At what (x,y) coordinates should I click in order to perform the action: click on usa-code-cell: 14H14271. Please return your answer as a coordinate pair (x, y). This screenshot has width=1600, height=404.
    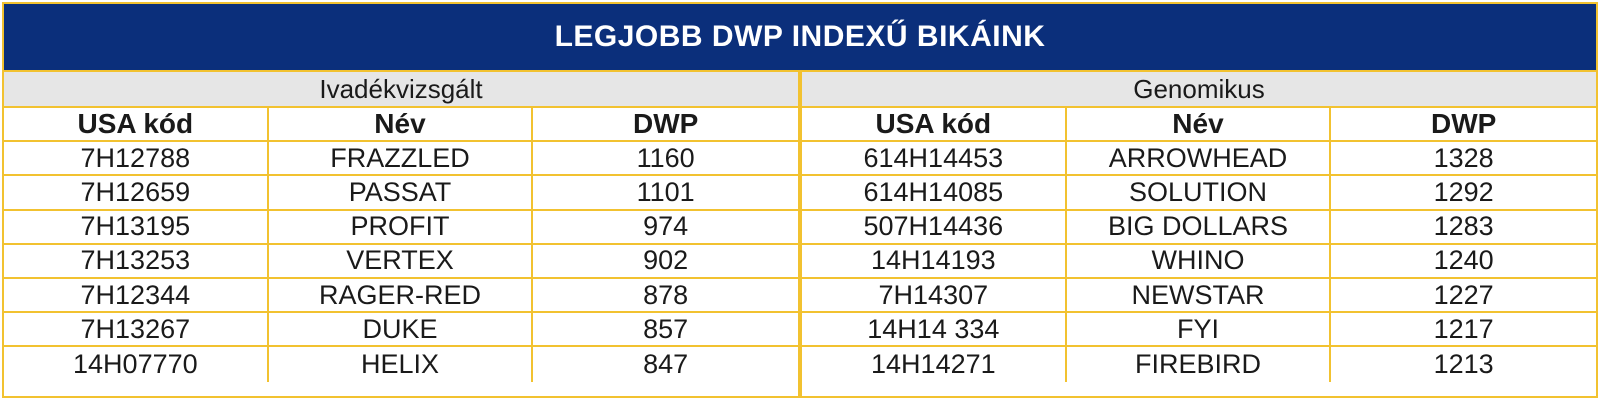
    Looking at the image, I should click on (934, 364).